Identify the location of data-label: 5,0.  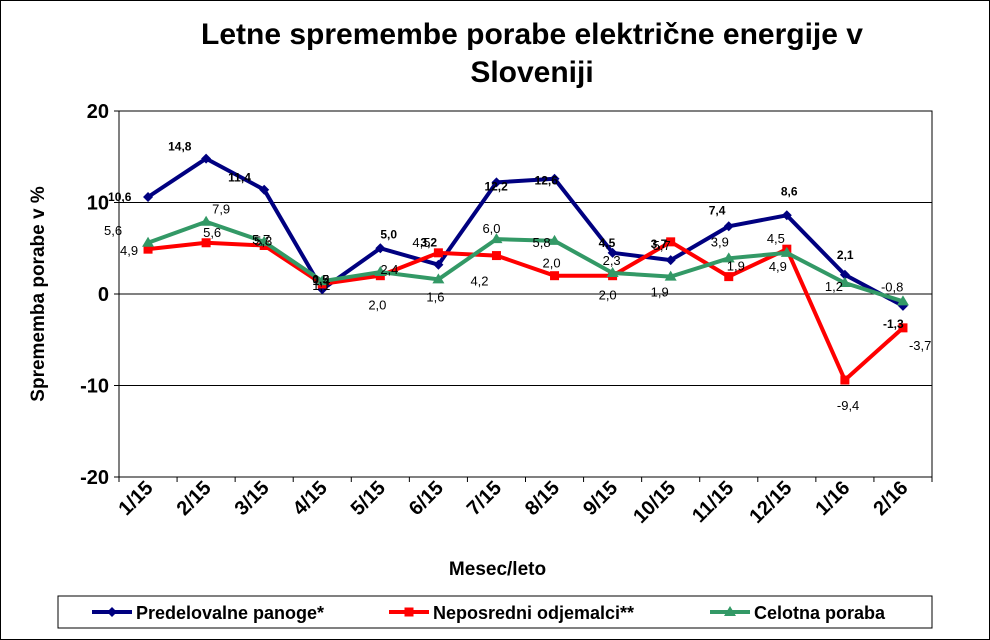
(388, 234).